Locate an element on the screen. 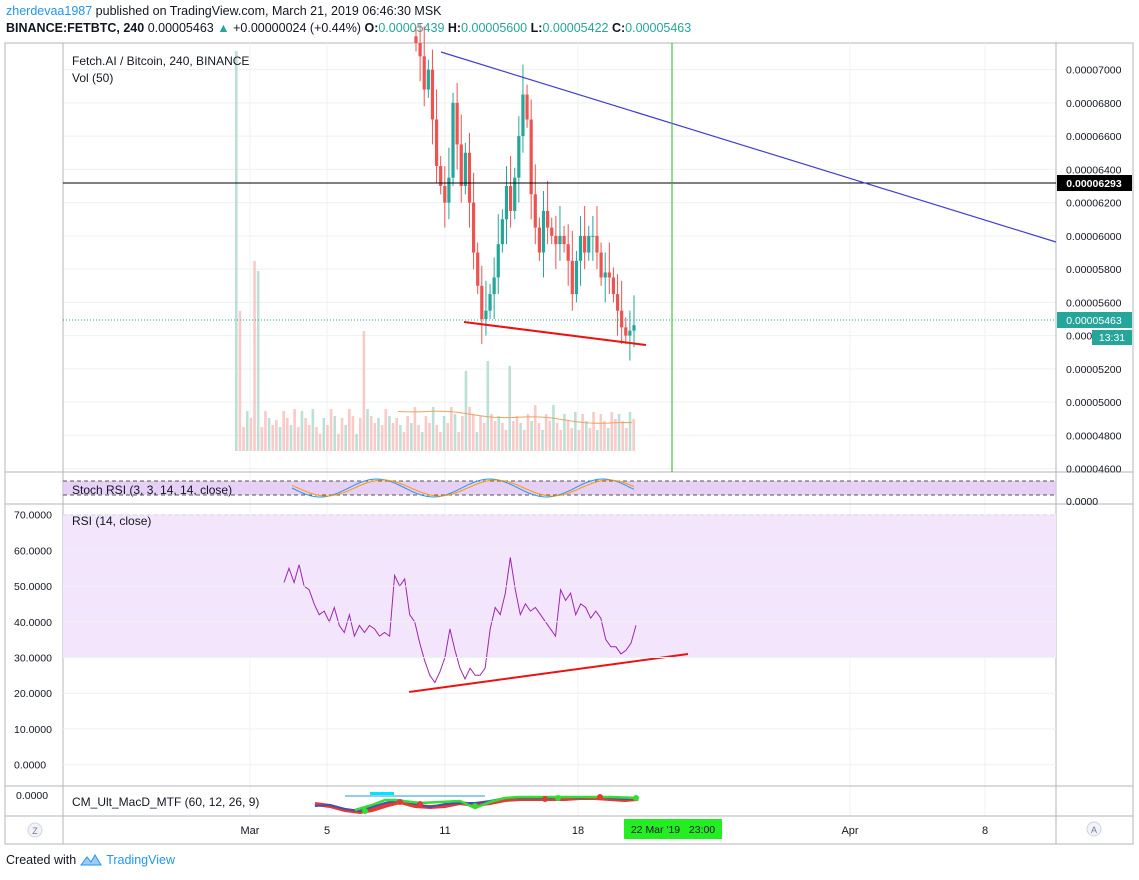  time-tick-label: 11 is located at coordinates (444, 831).